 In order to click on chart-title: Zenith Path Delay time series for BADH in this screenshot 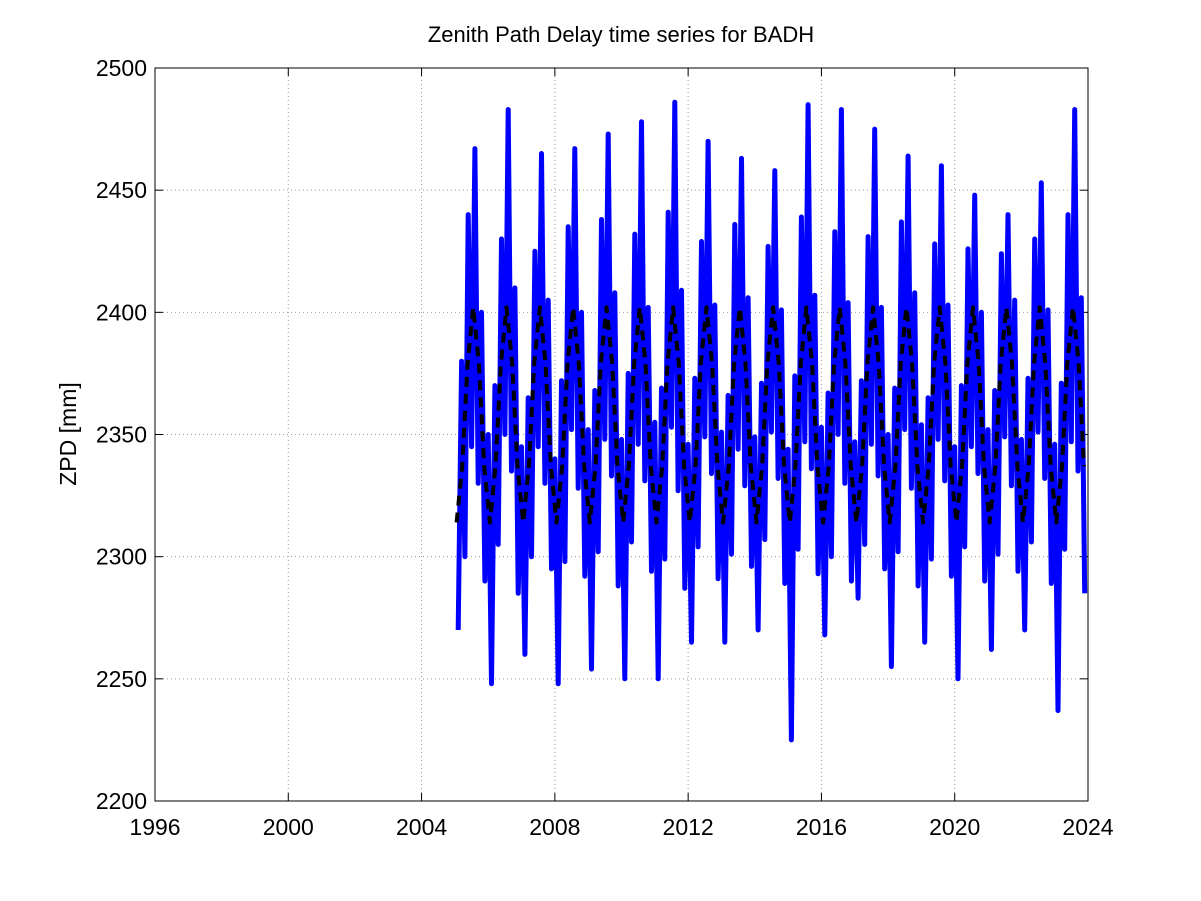, I will do `click(621, 34)`.